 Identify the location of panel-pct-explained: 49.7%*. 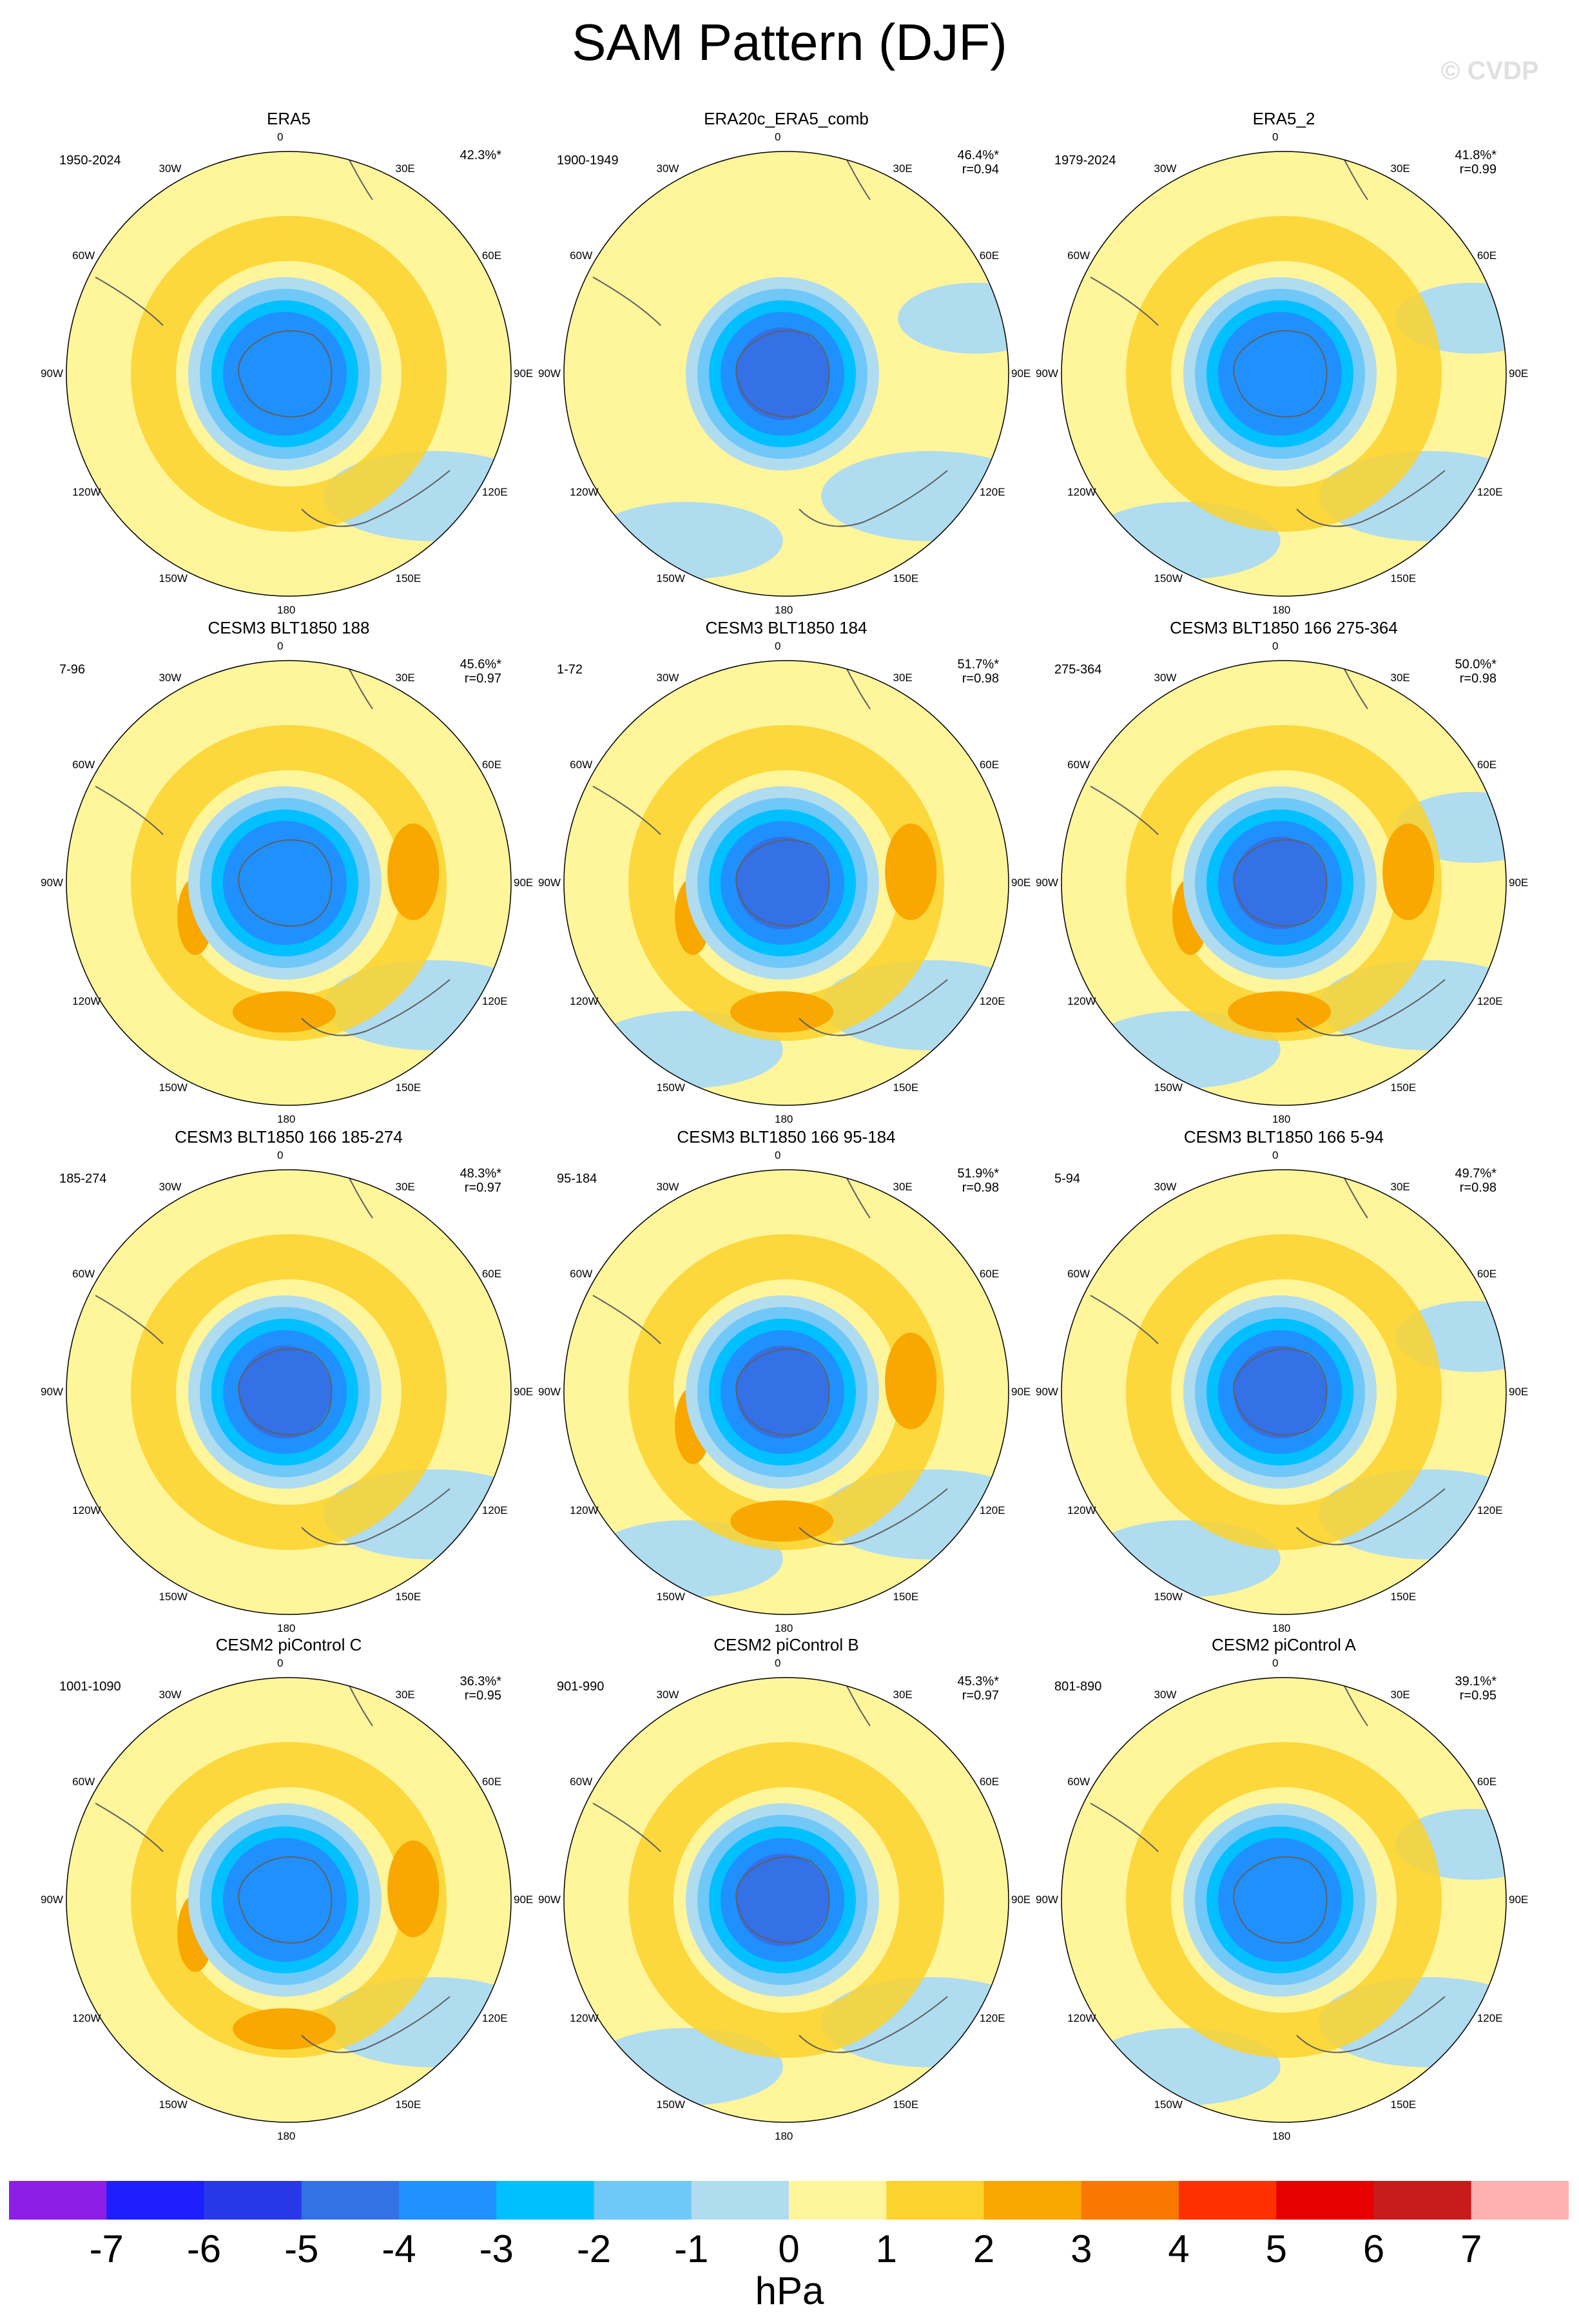
(1476, 1174).